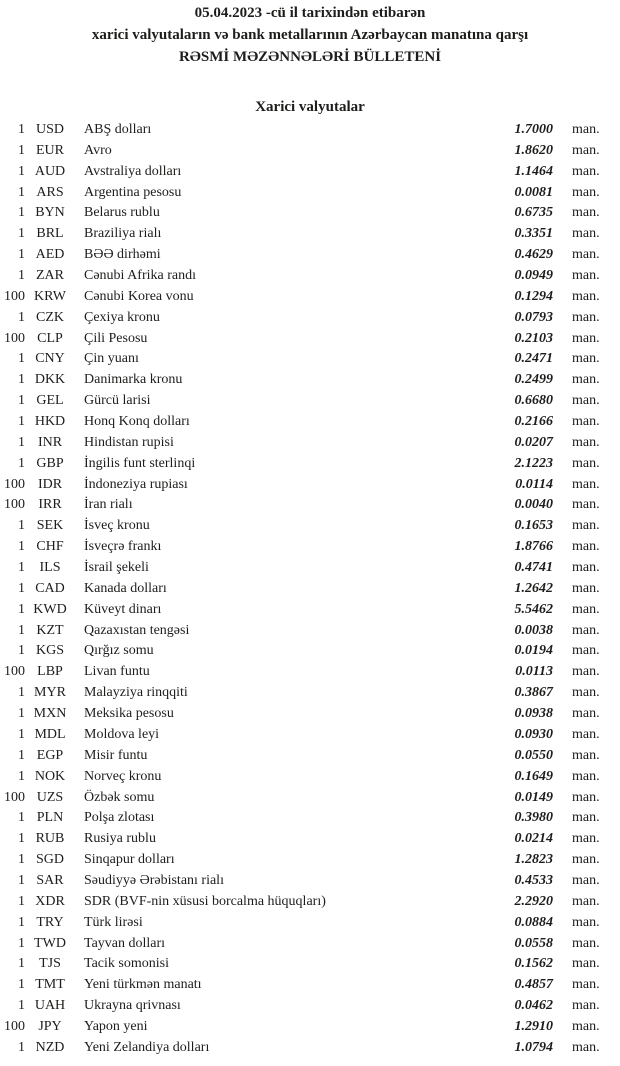 The image size is (620, 1066). What do you see at coordinates (534, 651) in the screenshot?
I see `currency-rate: 0.0194` at bounding box center [534, 651].